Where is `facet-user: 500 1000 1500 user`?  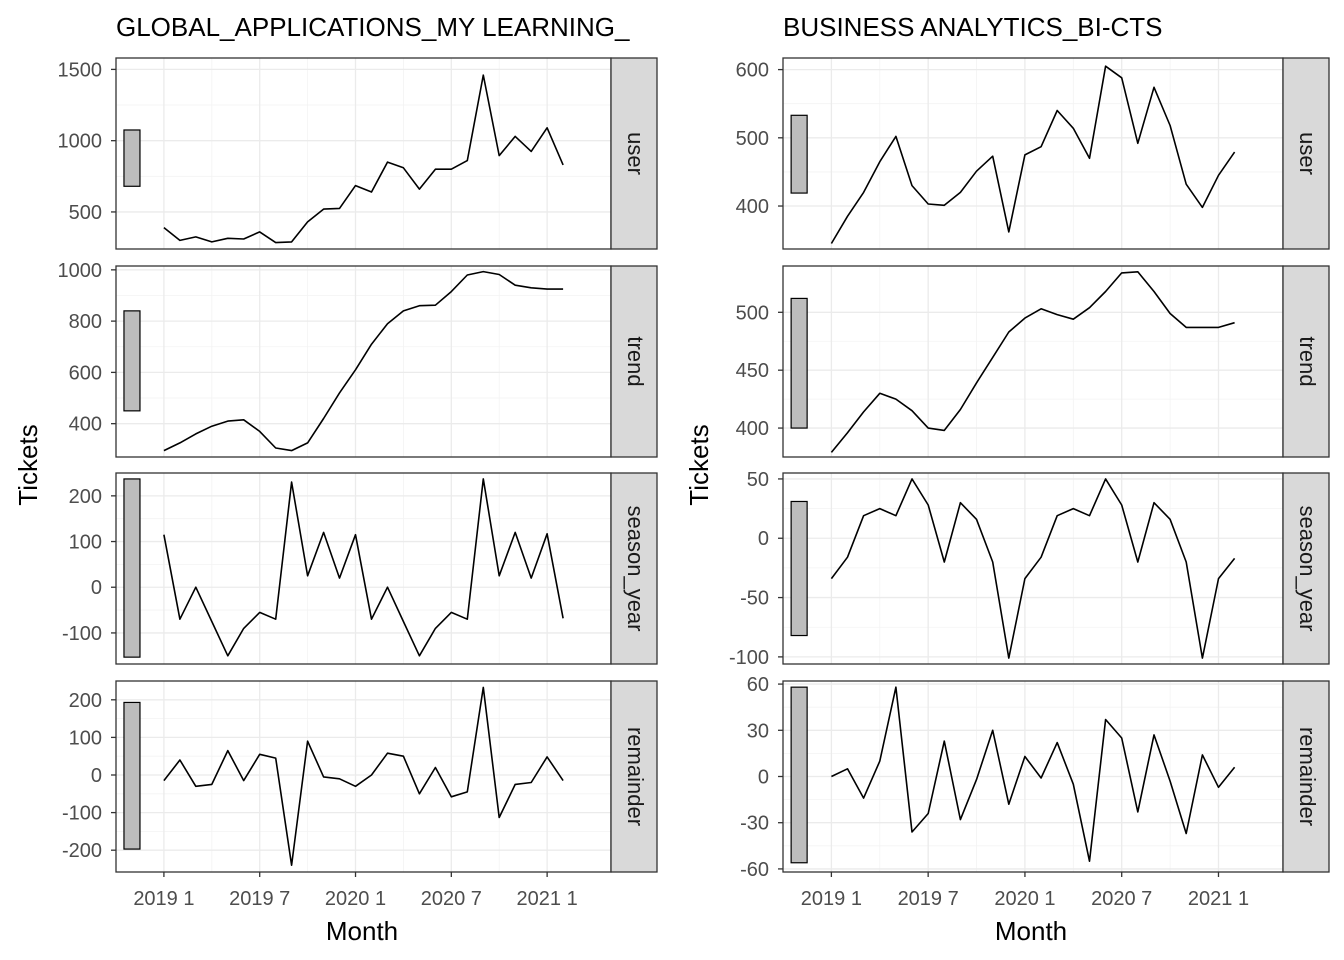
facet-user: 500 1000 1500 user is located at coordinates (358, 153).